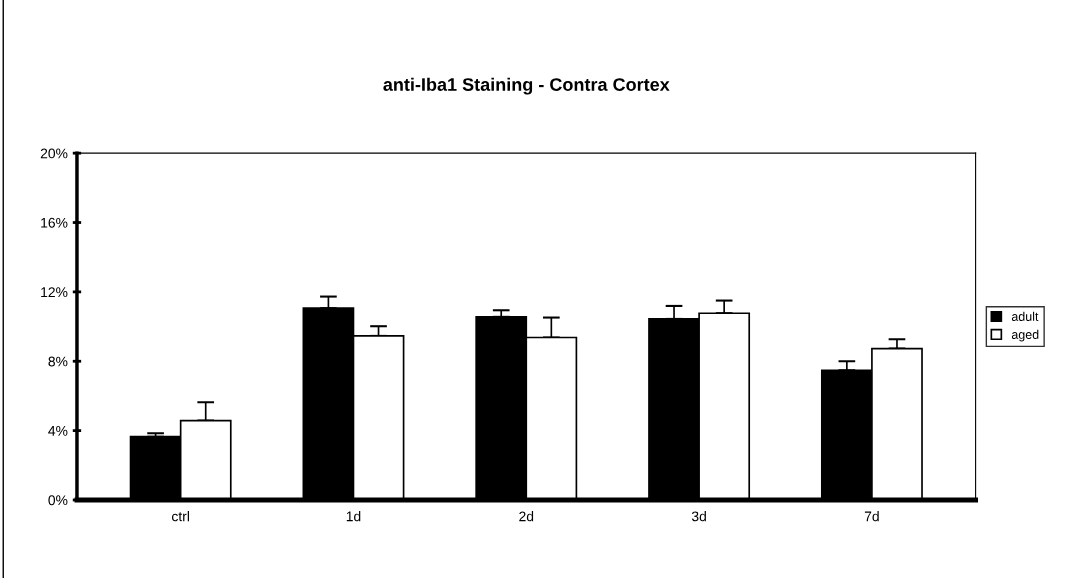 The height and width of the screenshot is (578, 1084). What do you see at coordinates (58, 361) in the screenshot?
I see `y-tick-label: 8%` at bounding box center [58, 361].